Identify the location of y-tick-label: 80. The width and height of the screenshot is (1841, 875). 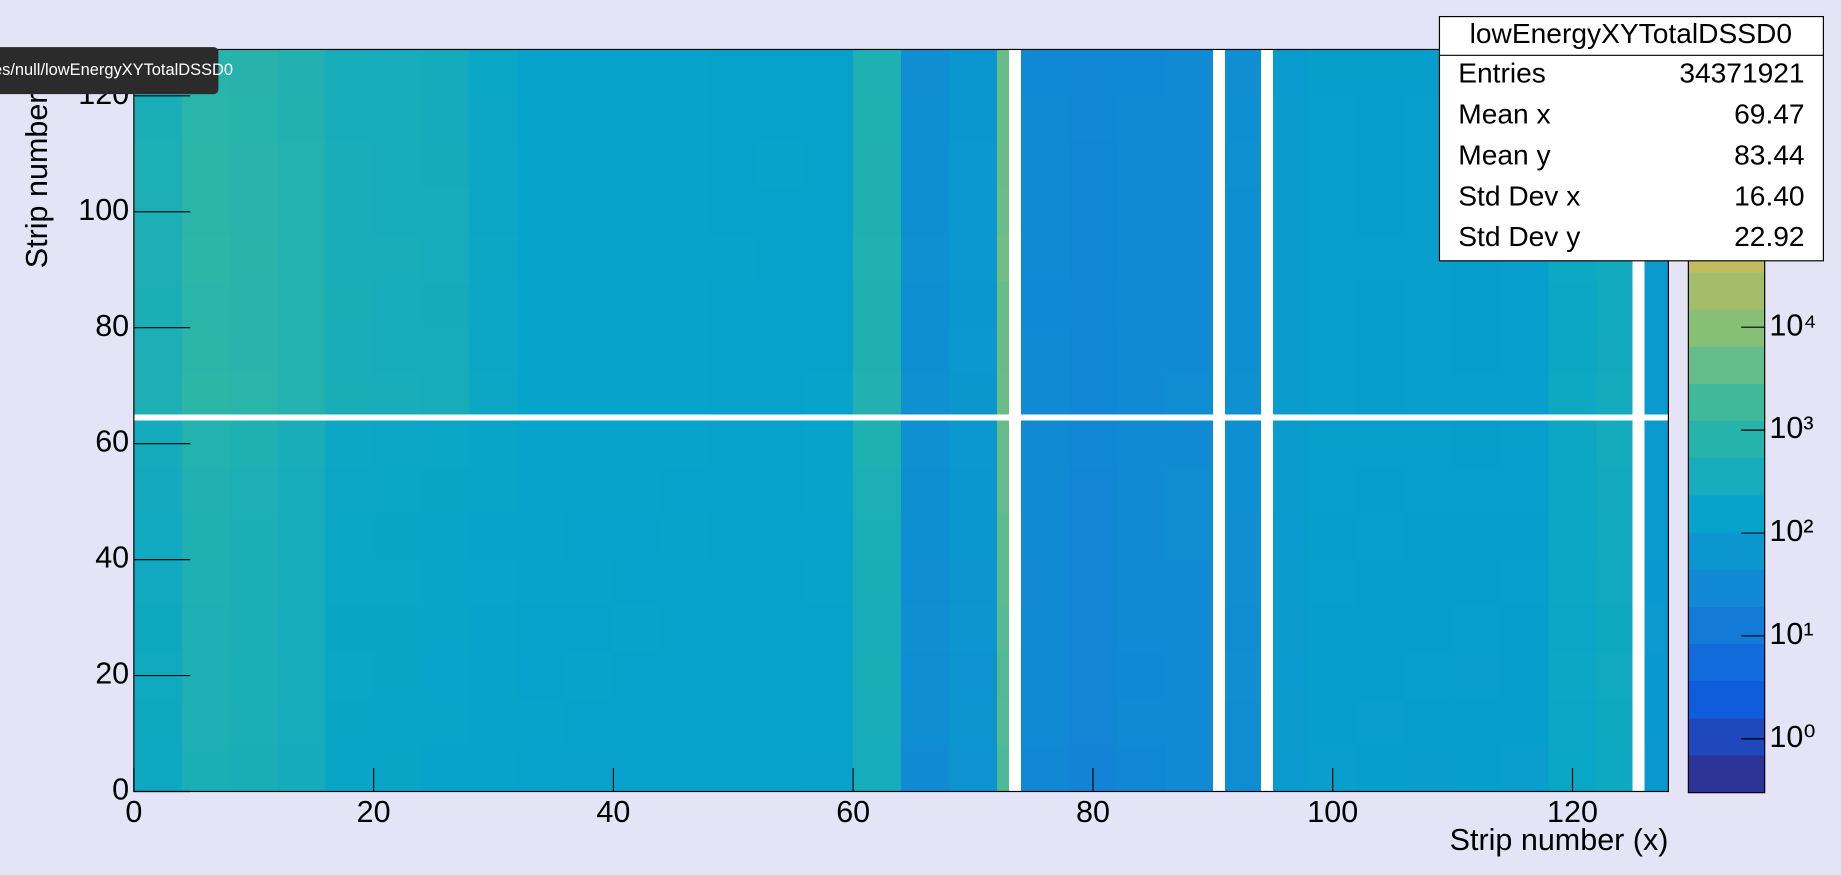
(112, 326).